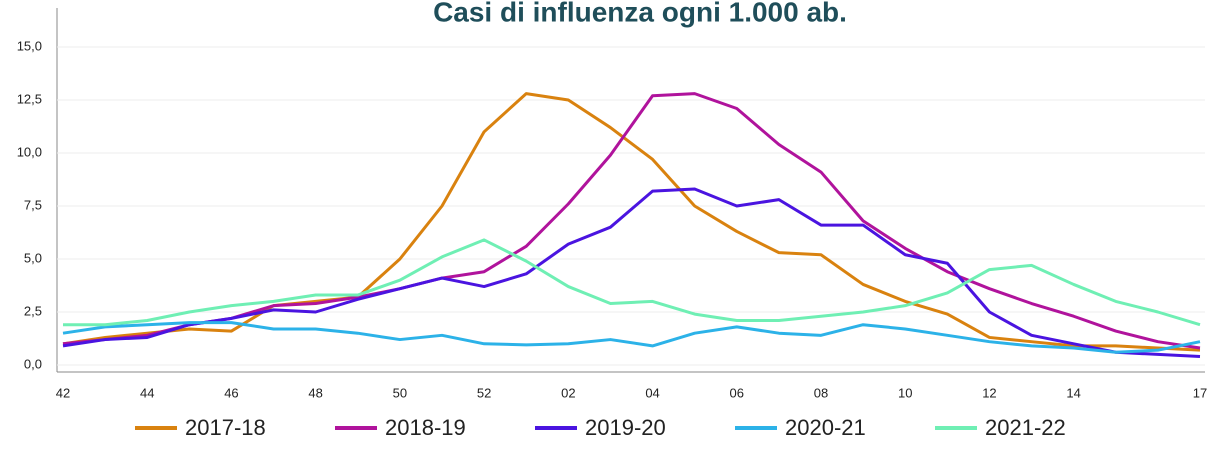 The width and height of the screenshot is (1213, 449). I want to click on y-tick-label: 10,0, so click(29, 151).